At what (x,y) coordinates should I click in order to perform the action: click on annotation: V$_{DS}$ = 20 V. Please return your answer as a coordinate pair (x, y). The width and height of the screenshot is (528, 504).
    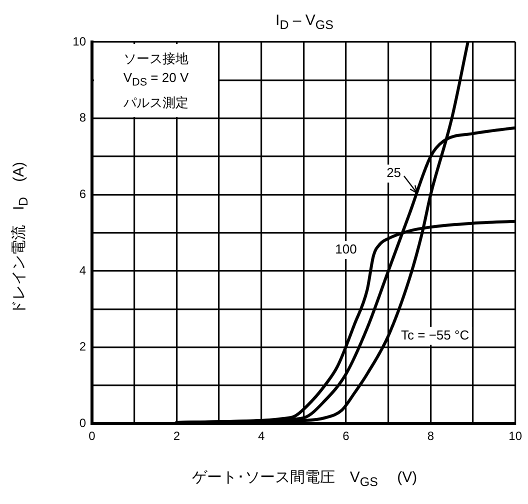
    Looking at the image, I should click on (156, 80).